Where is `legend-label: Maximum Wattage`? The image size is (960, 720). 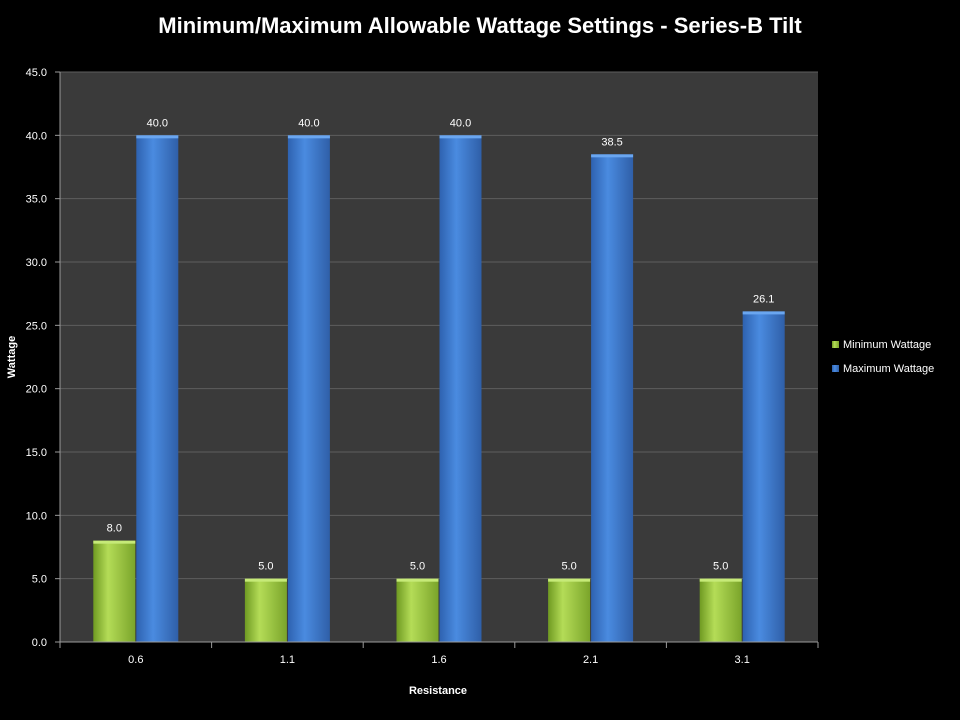
legend-label: Maximum Wattage is located at coordinates (888, 369).